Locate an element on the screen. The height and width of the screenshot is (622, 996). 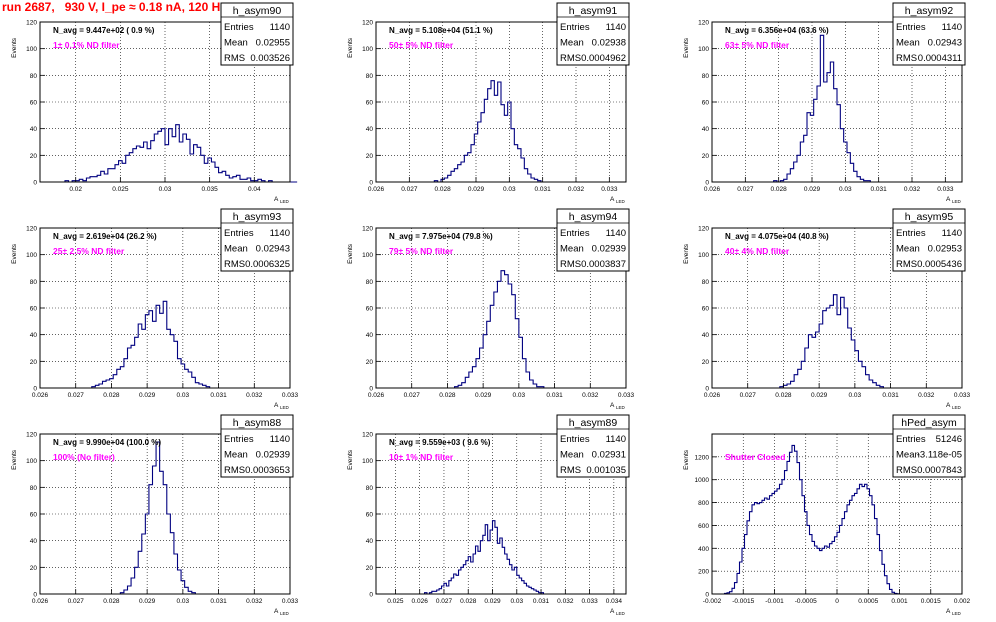
stats-value: 0.003526 is located at coordinates (270, 58).